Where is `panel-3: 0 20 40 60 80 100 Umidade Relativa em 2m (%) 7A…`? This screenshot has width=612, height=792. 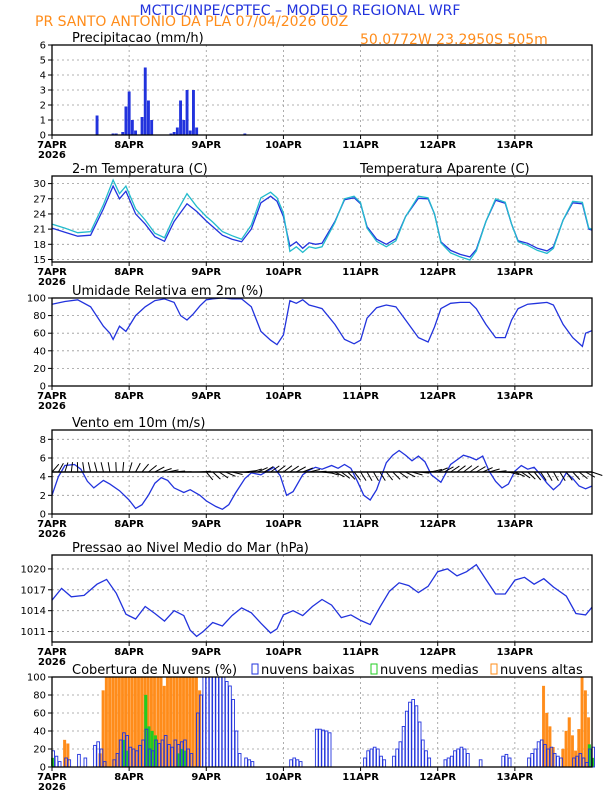
panel-3: 0 20 40 60 80 100 Umidade Relativa em 2m (%) 7A… is located at coordinates (310, 348).